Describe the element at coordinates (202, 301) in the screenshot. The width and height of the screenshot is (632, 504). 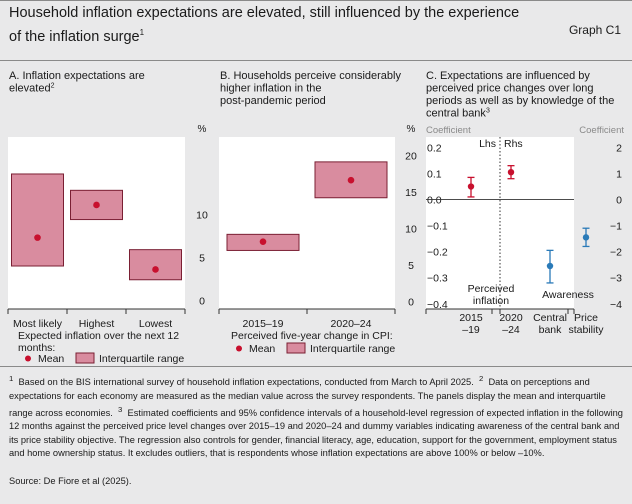
I see `panel-a-ytick: 0` at that location.